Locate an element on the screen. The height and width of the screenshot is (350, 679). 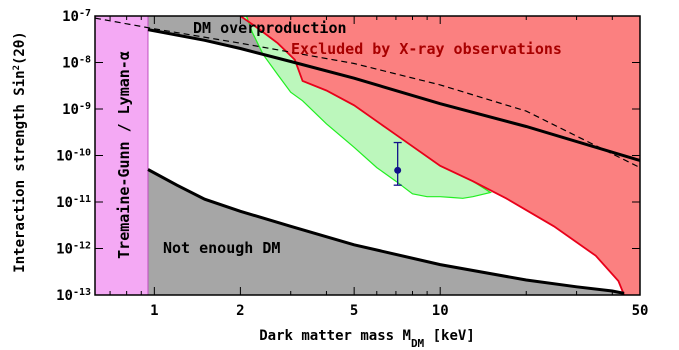
x-axis-title-sub: DM is located at coordinates (418, 343).